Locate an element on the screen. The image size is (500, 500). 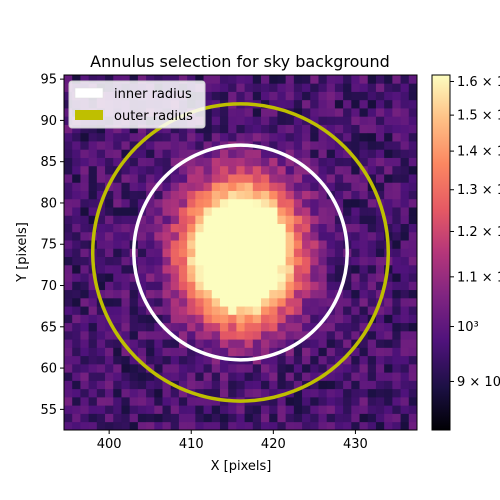
x-tick-label: 410 is located at coordinates (191, 444).